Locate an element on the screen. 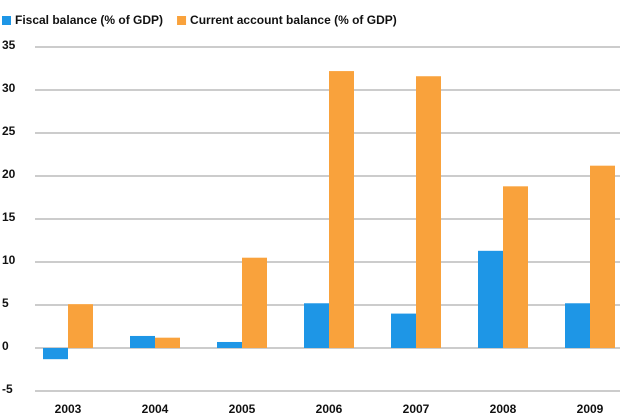 The width and height of the screenshot is (620, 419). y-tick-label: -5 is located at coordinates (7, 389).